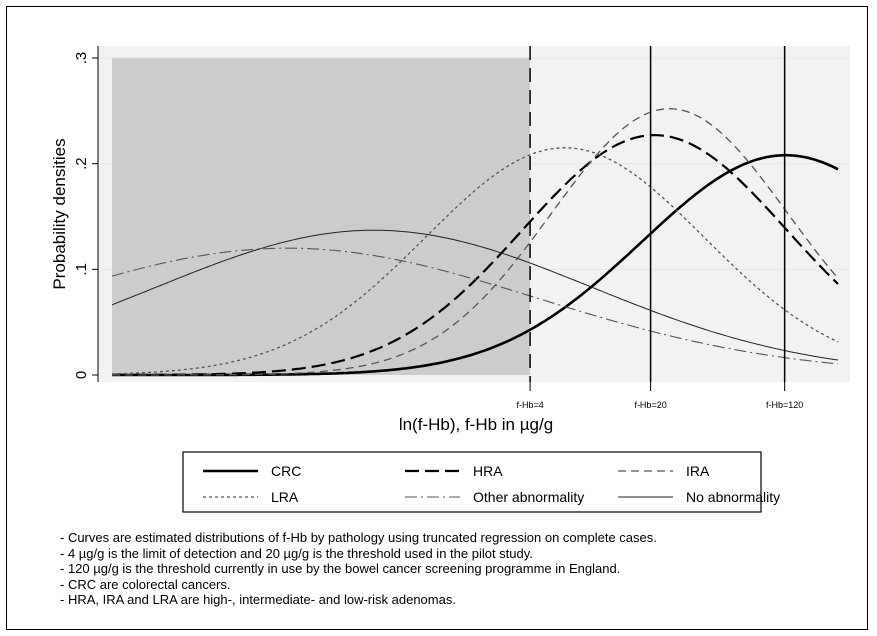 Image resolution: width=877 pixels, height=636 pixels. What do you see at coordinates (650, 405) in the screenshot?
I see `ref-line-label: f-Hb=20` at bounding box center [650, 405].